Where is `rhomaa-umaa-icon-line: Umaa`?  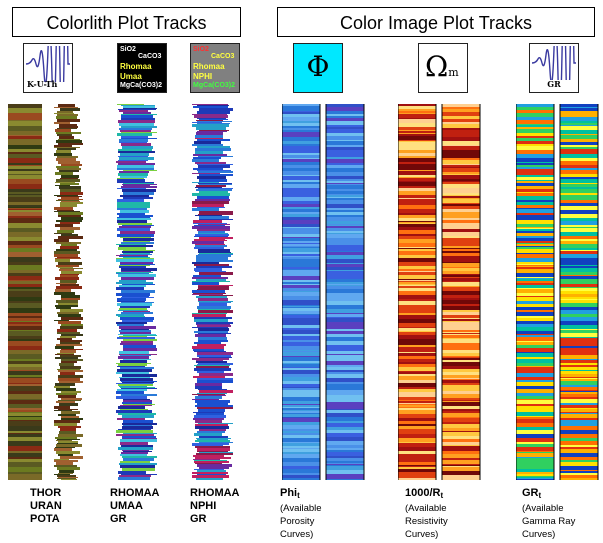 rhomaa-umaa-icon-line: Umaa is located at coordinates (131, 76).